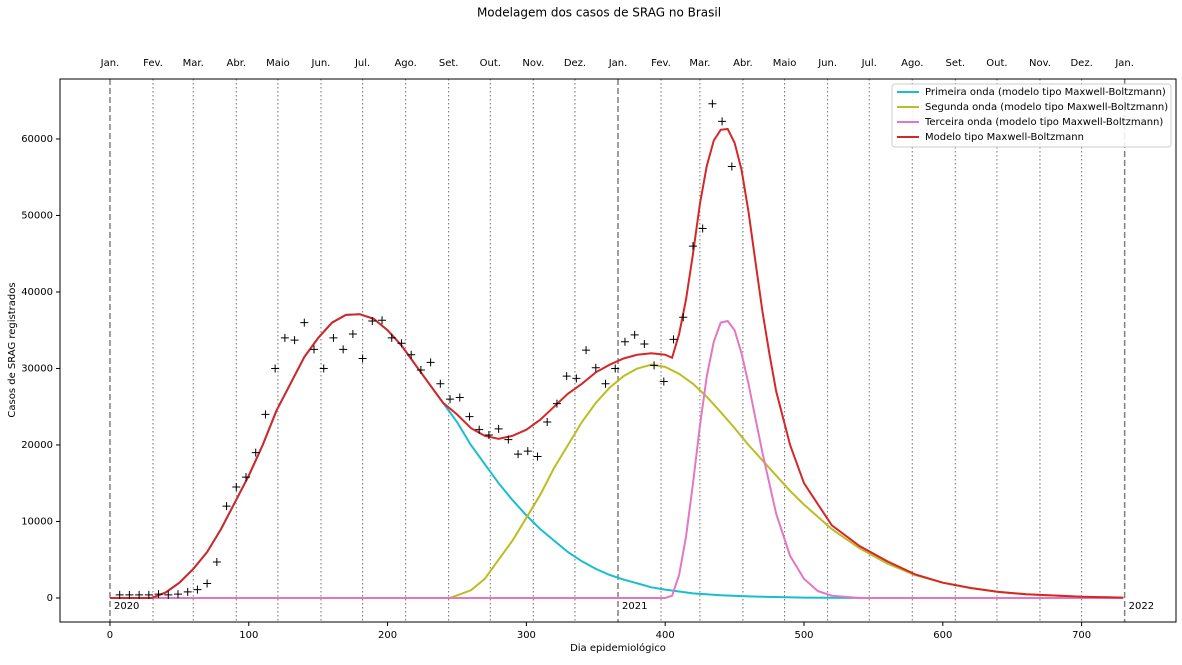 The height and width of the screenshot is (665, 1182). I want to click on x-tick-label: 700, so click(1081, 635).